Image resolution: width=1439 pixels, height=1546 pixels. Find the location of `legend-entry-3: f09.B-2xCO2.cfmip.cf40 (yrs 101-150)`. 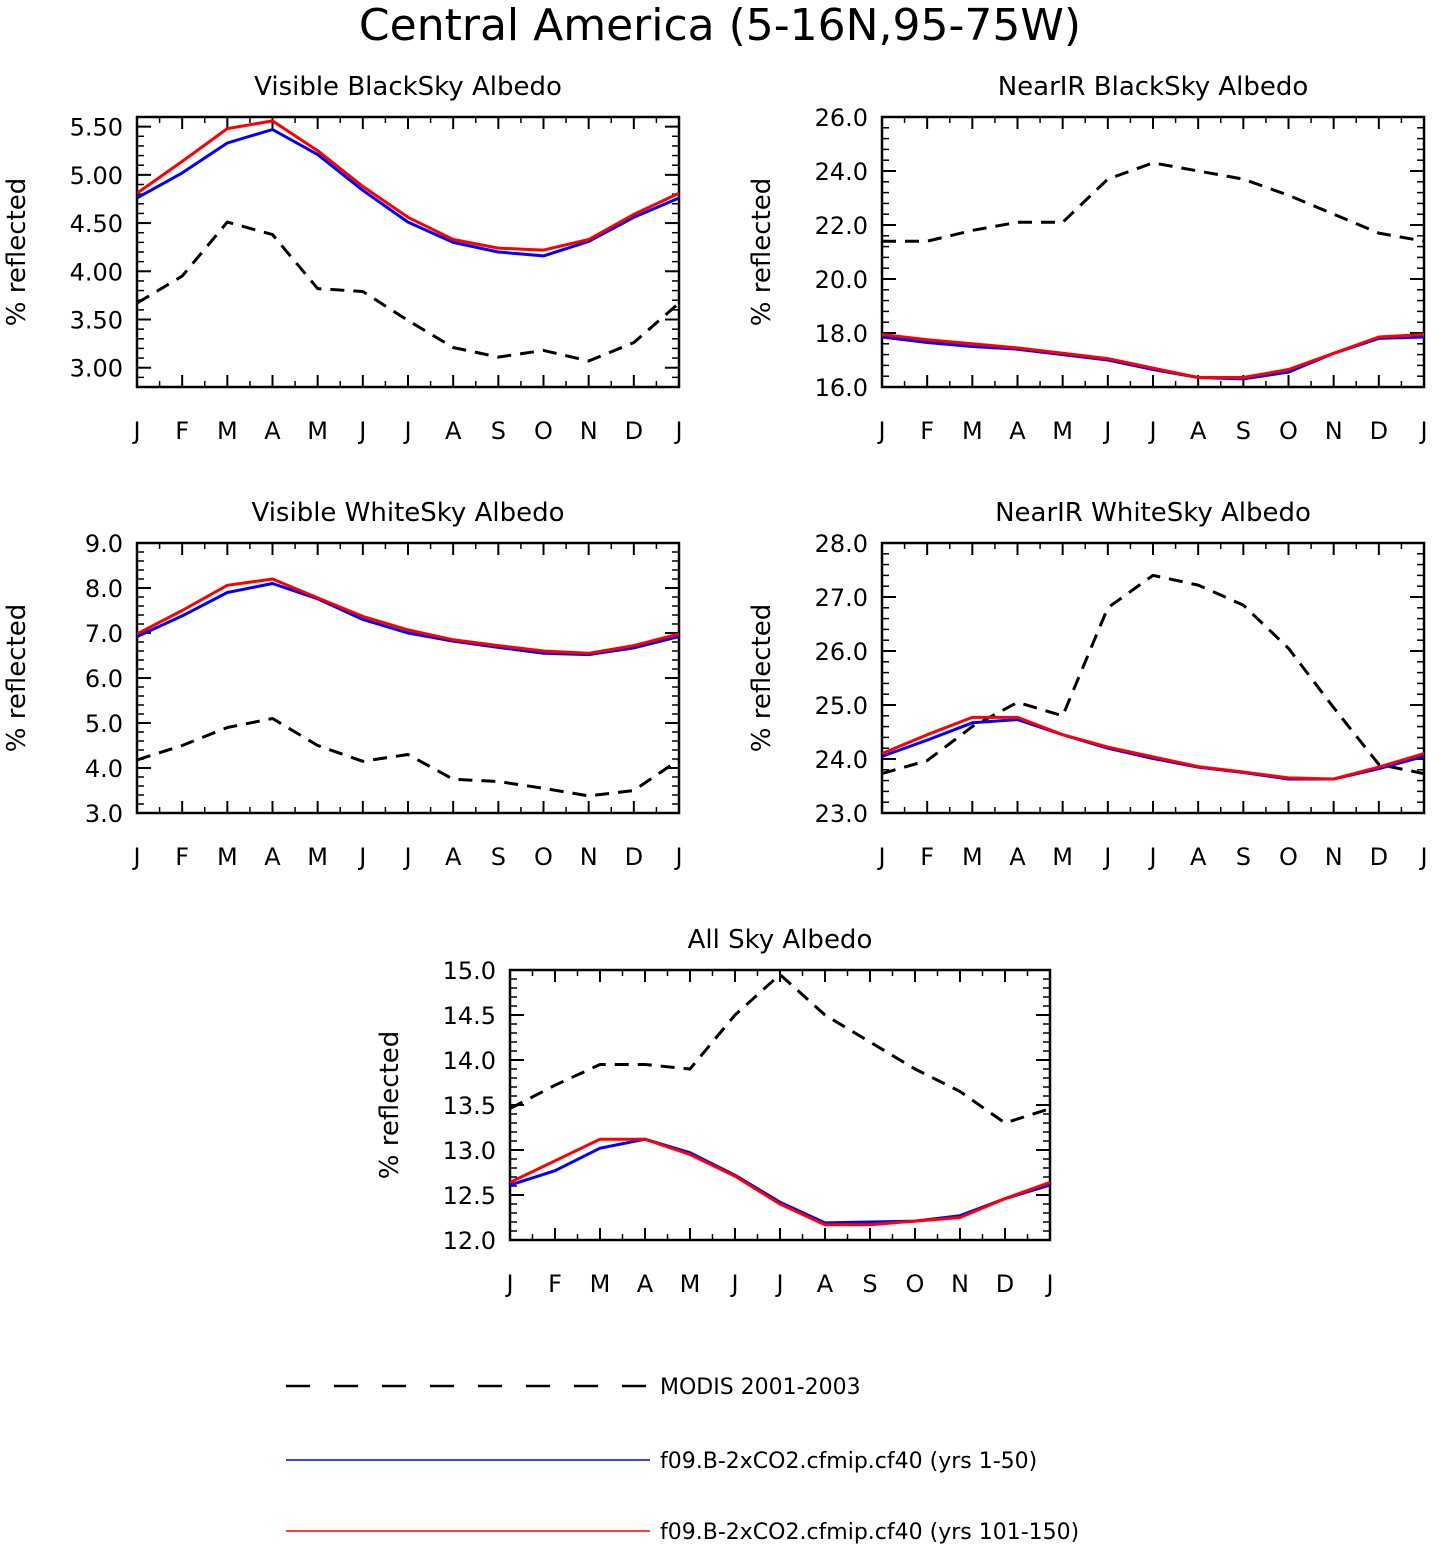

legend-entry-3: f09.B-2xCO2.cfmip.cf40 (yrs 101-150) is located at coordinates (682, 1532).